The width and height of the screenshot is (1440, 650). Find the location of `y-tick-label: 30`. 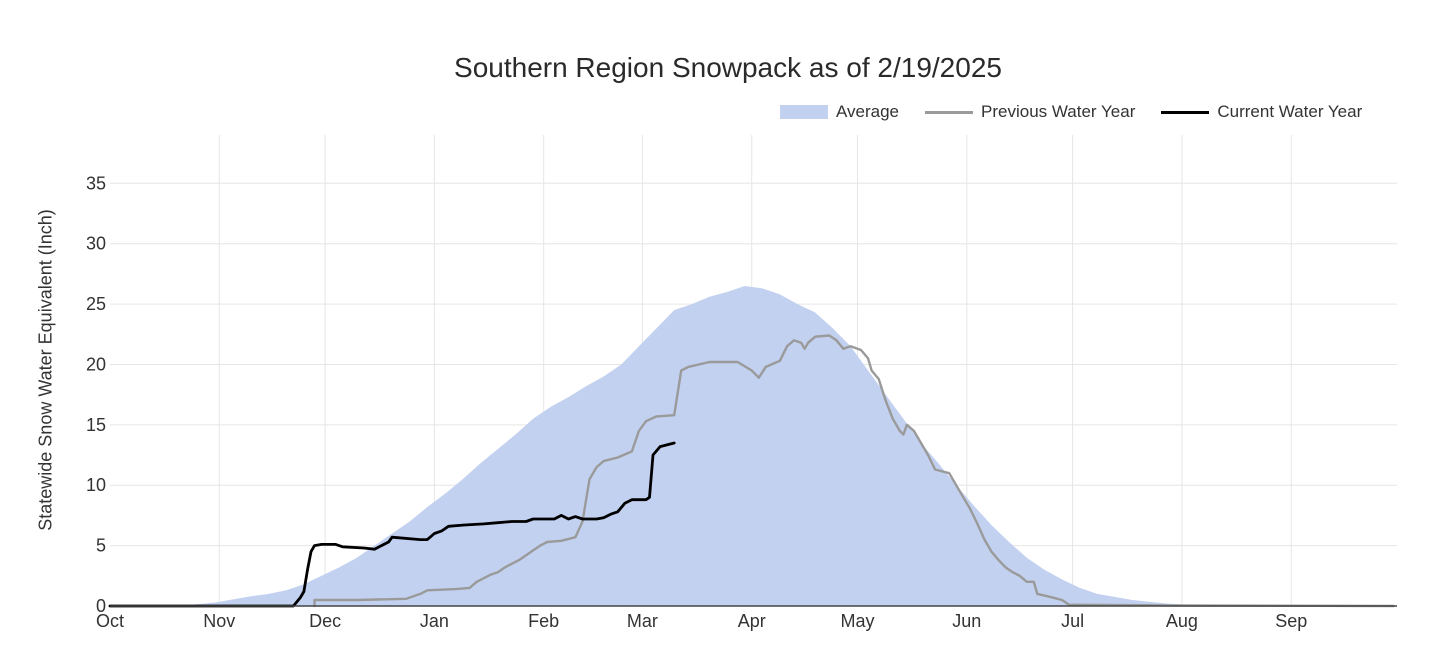

y-tick-label: 30 is located at coordinates (96, 244).